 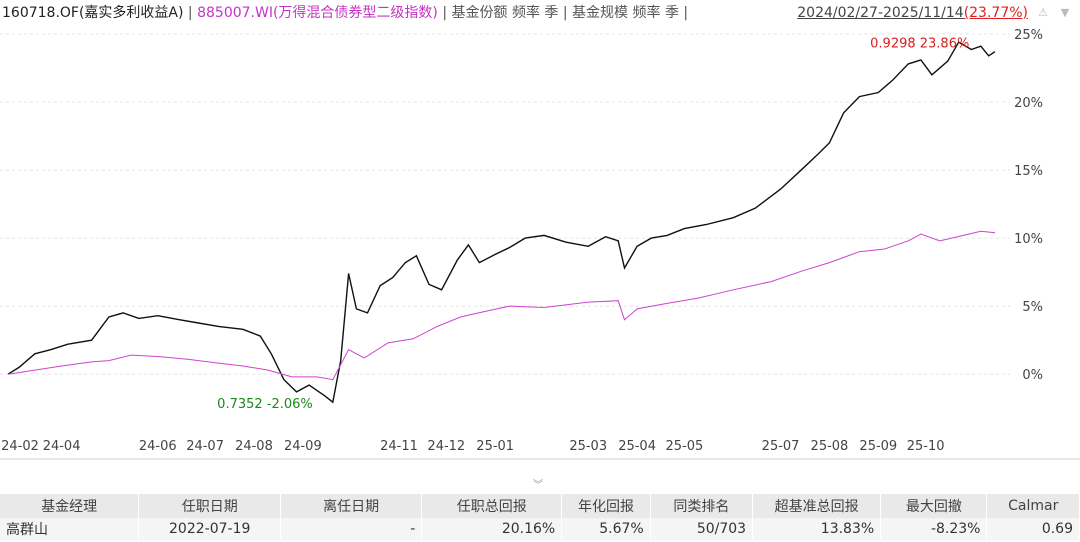 What do you see at coordinates (317, 13) in the screenshot?
I see `legend-index: 885007.WI(万得混合债券型二级指数)` at bounding box center [317, 13].